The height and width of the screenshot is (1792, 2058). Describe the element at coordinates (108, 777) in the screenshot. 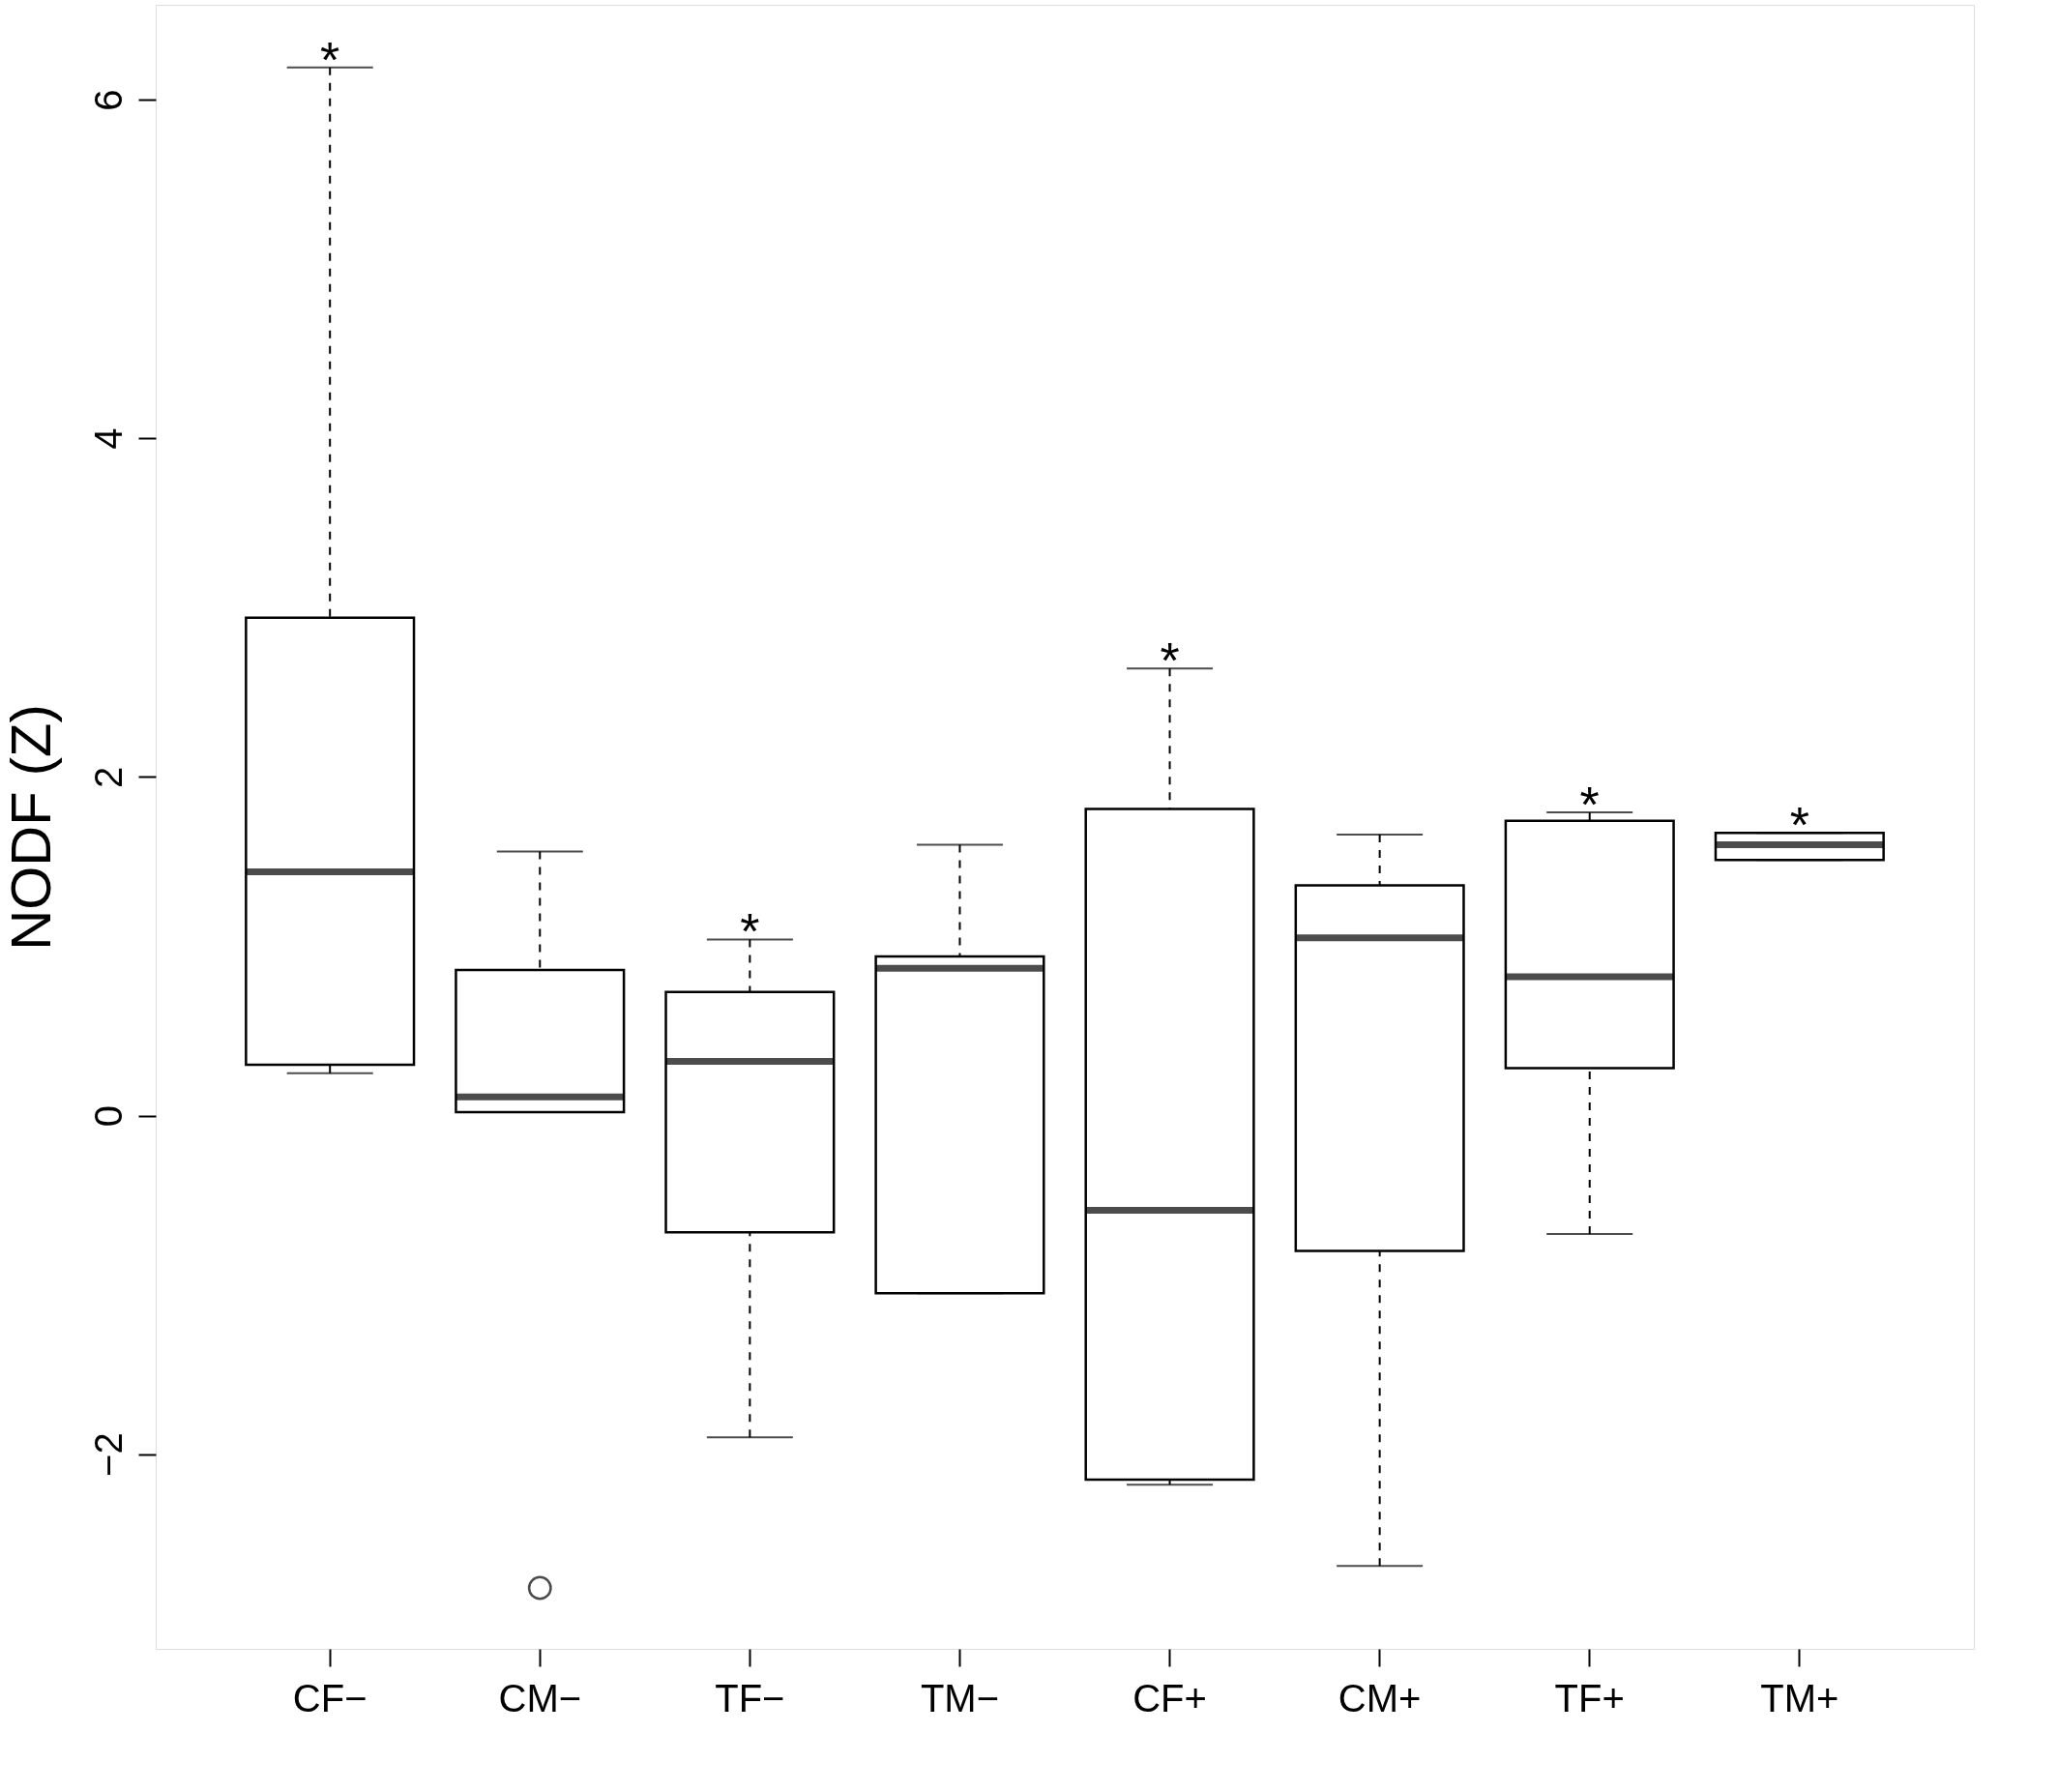

I see `y-tick-label: 2` at that location.